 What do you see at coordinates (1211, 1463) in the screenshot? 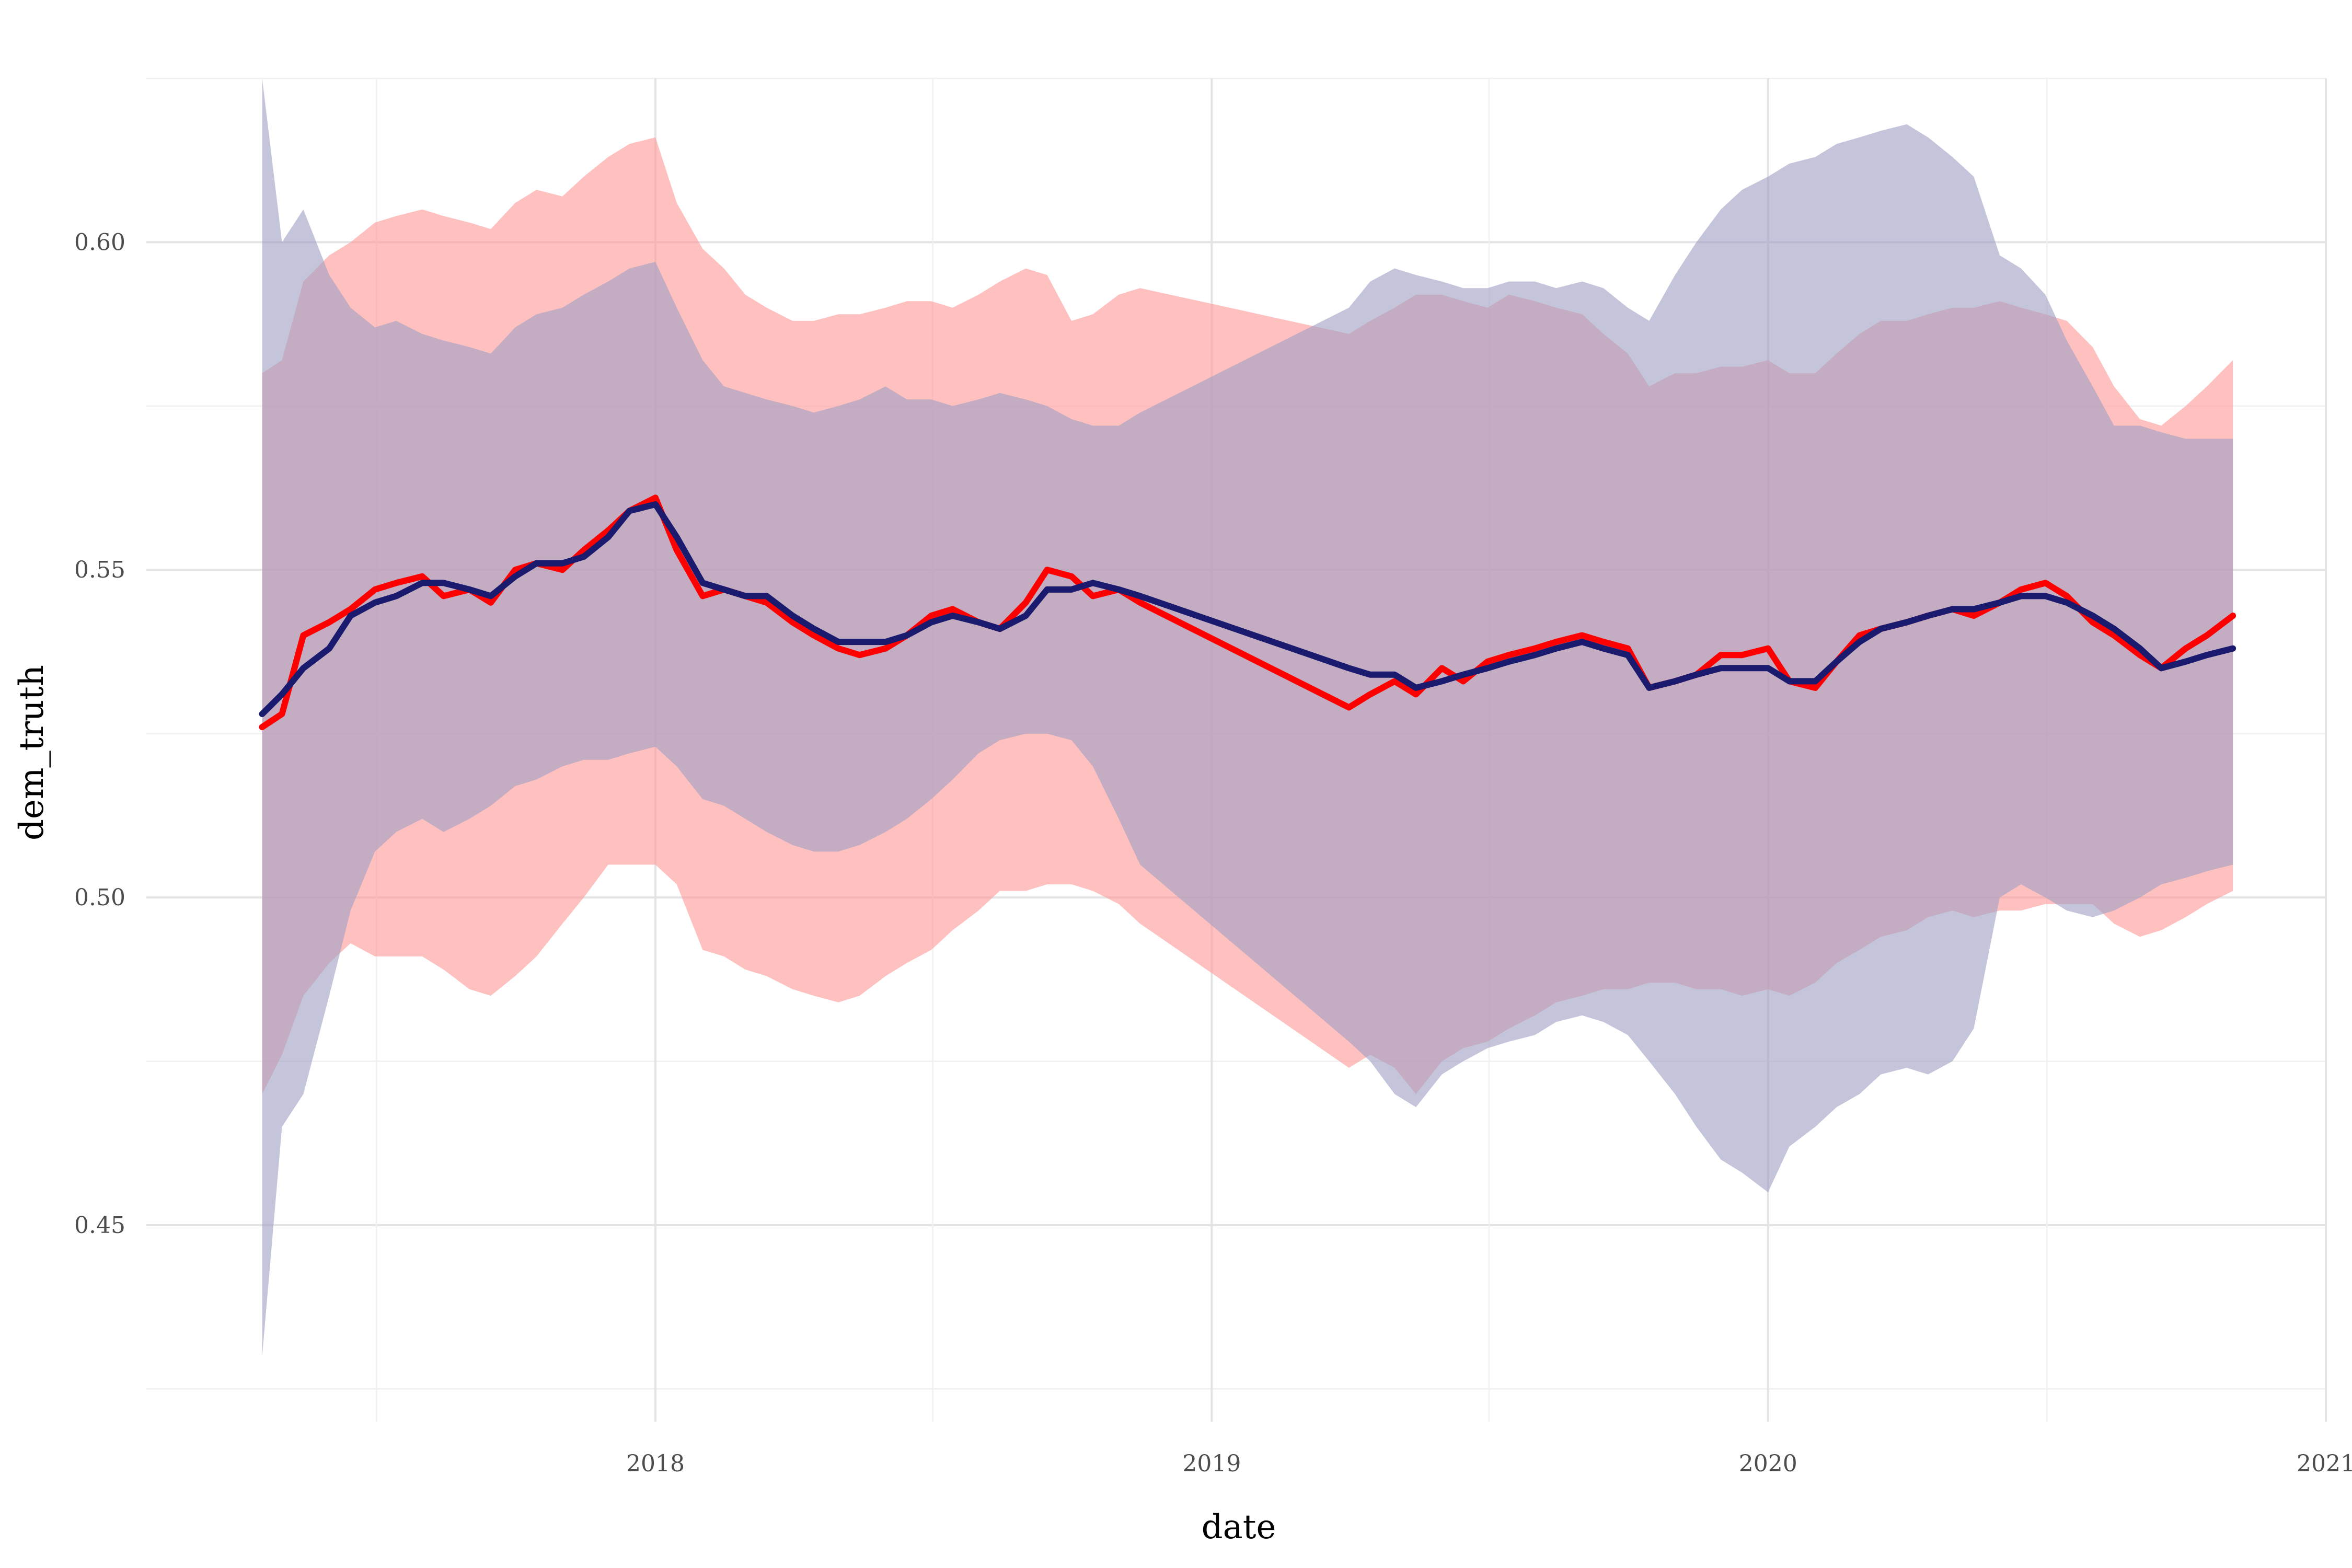
I see `x-tick-label: 2019` at bounding box center [1211, 1463].